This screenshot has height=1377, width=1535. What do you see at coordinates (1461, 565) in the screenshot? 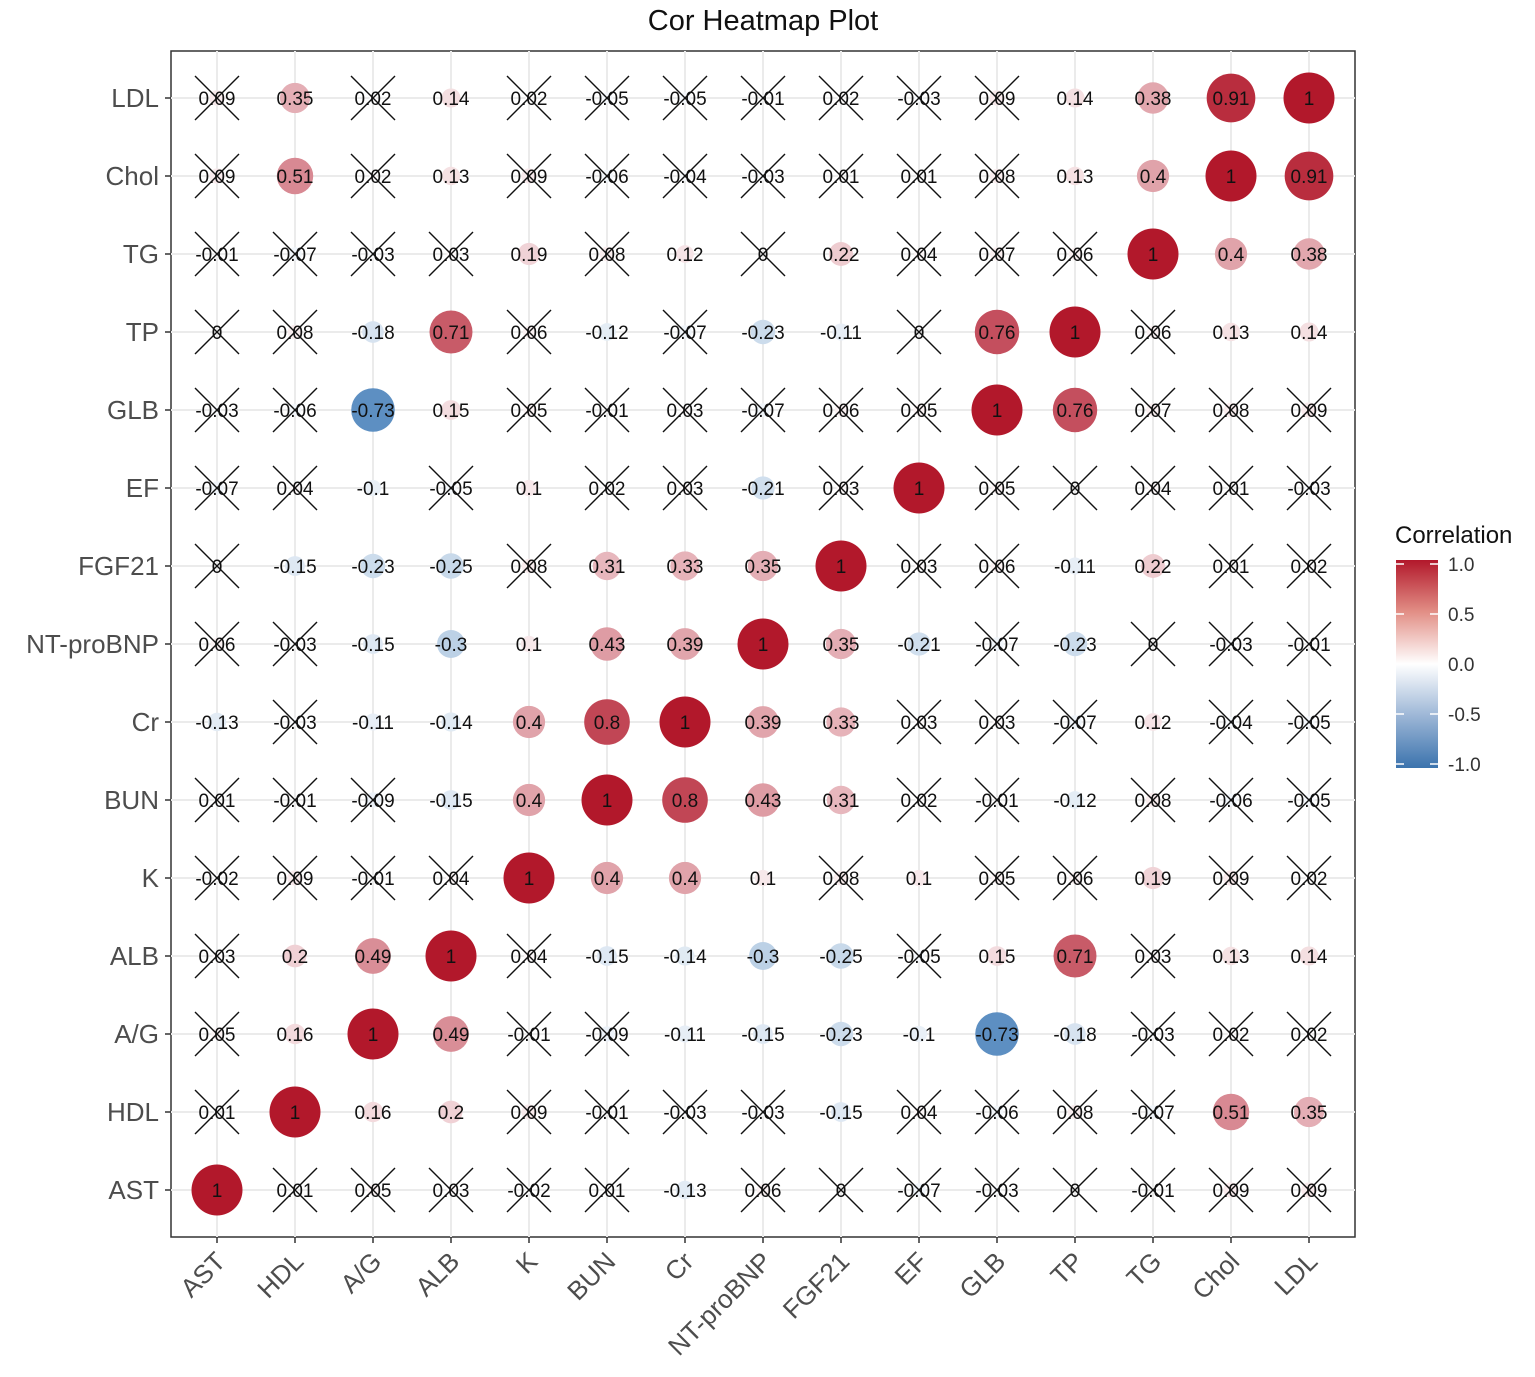
I see `legend-tick-label: 1.0` at bounding box center [1461, 565].